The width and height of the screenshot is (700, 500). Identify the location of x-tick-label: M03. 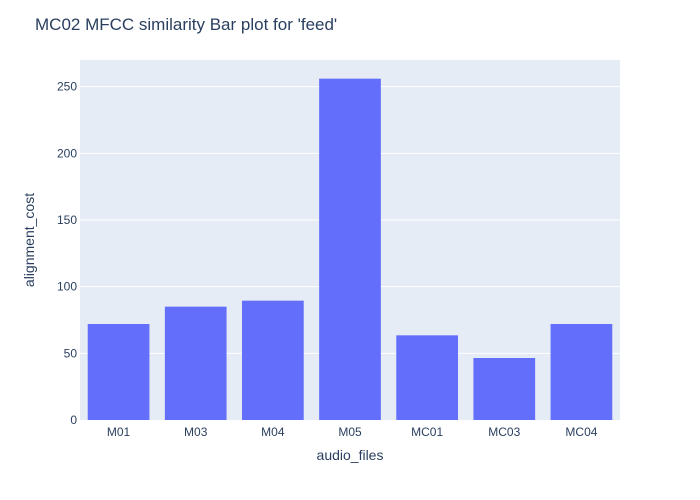
(196, 432).